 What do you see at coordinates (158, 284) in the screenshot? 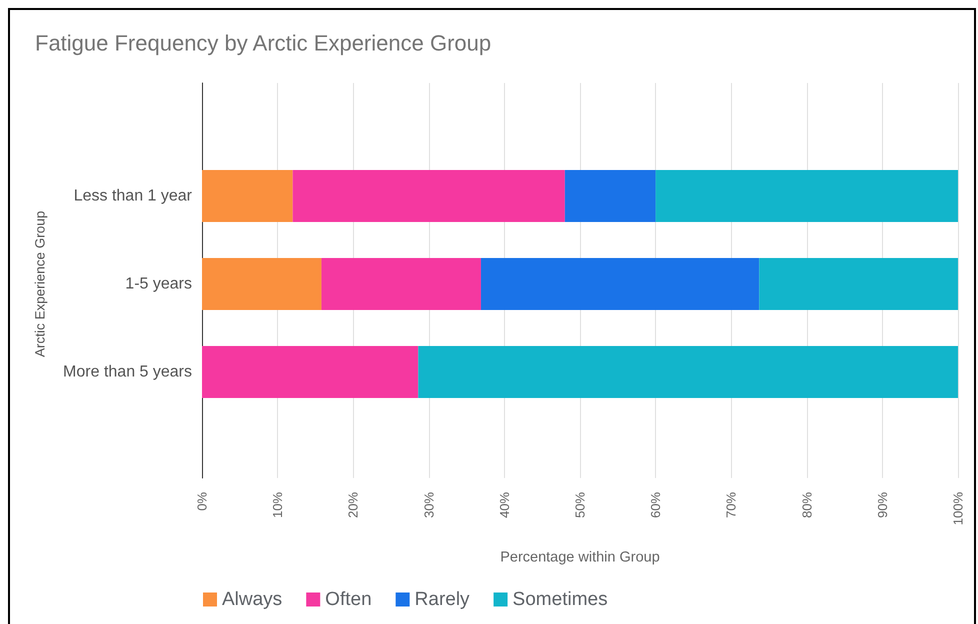
I see `y-tick-label: 1-5 years` at bounding box center [158, 284].